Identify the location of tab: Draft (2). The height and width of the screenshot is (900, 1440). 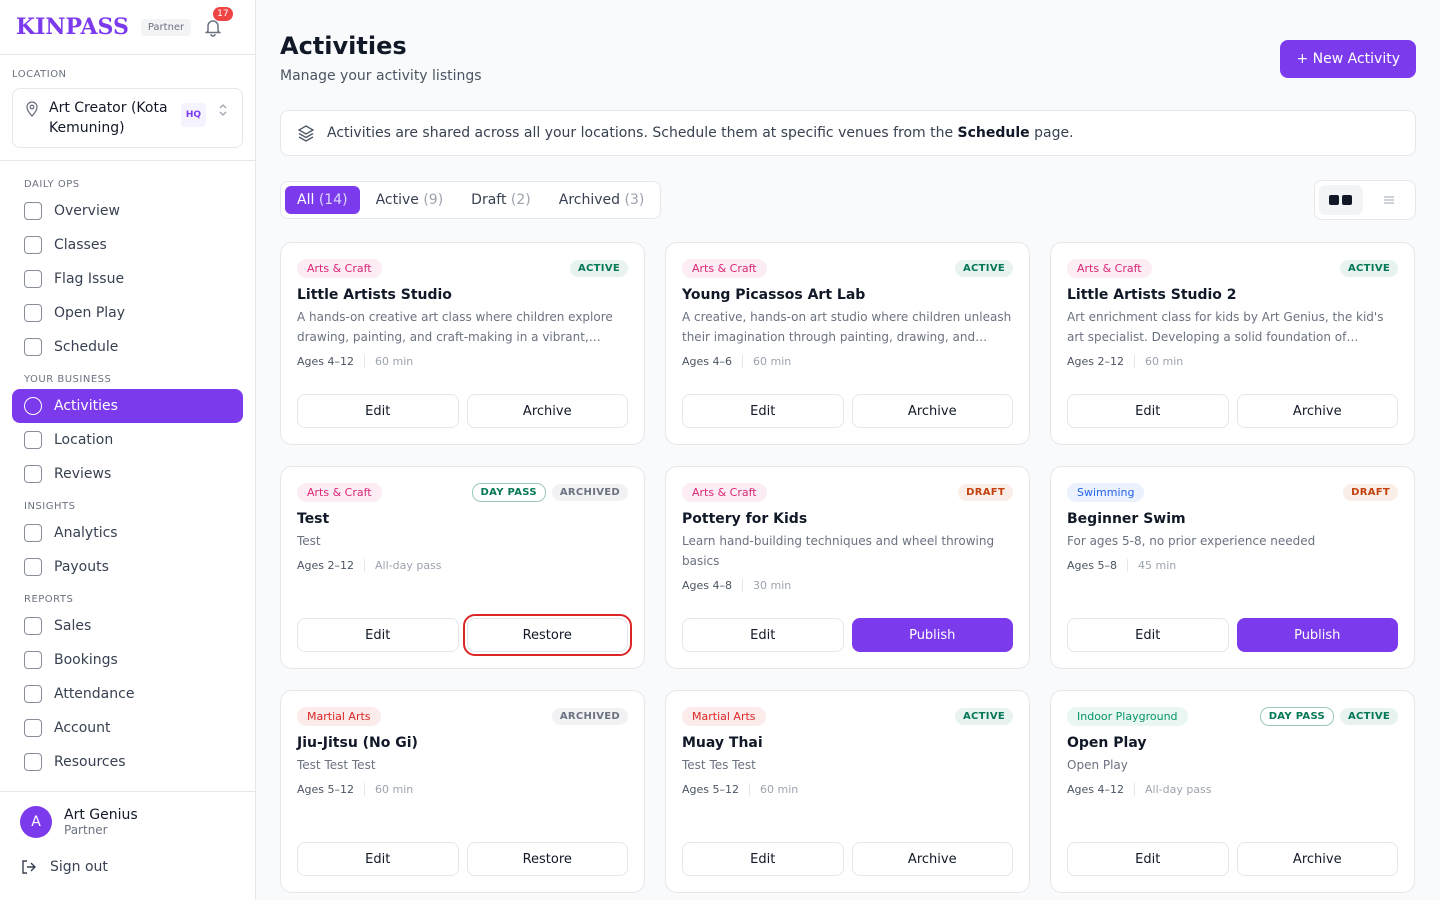
(501, 200).